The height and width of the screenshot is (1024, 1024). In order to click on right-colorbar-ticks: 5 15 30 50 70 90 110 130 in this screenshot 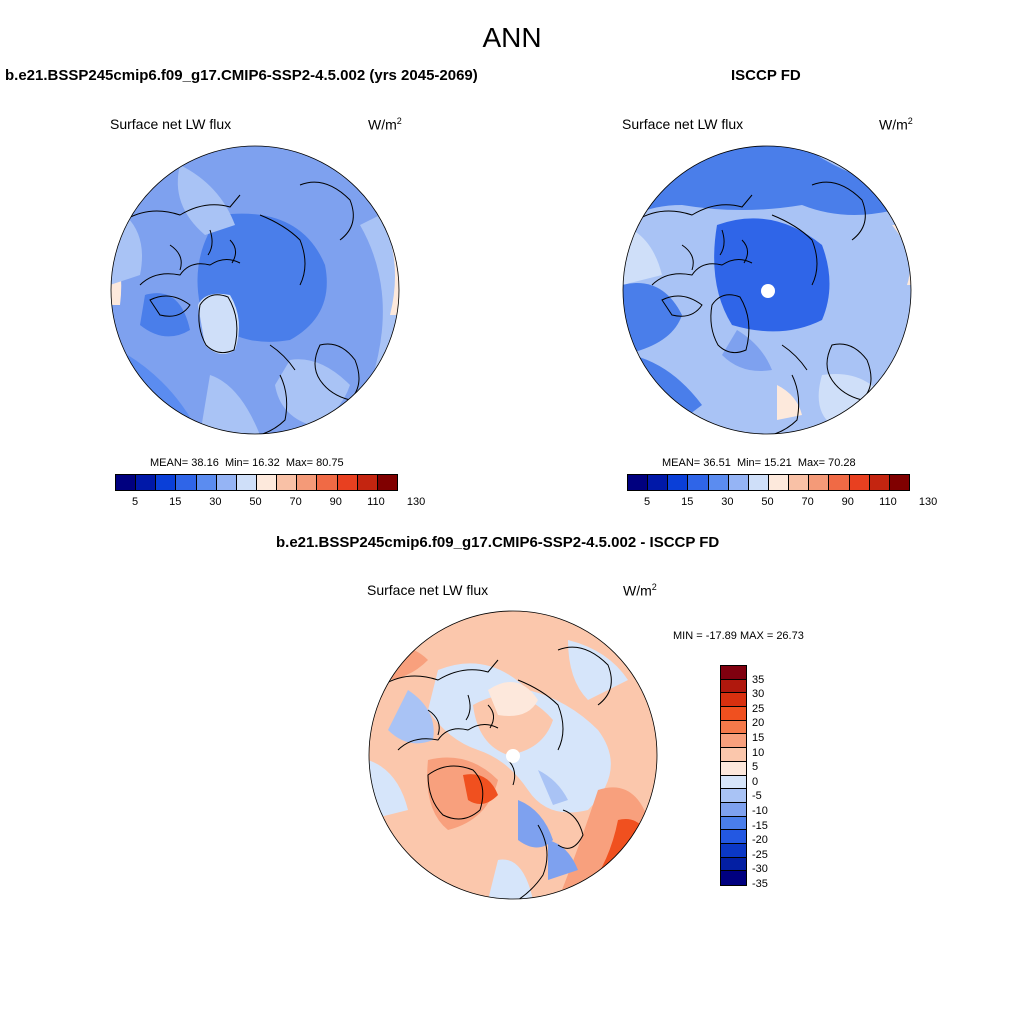, I will do `click(782, 503)`.